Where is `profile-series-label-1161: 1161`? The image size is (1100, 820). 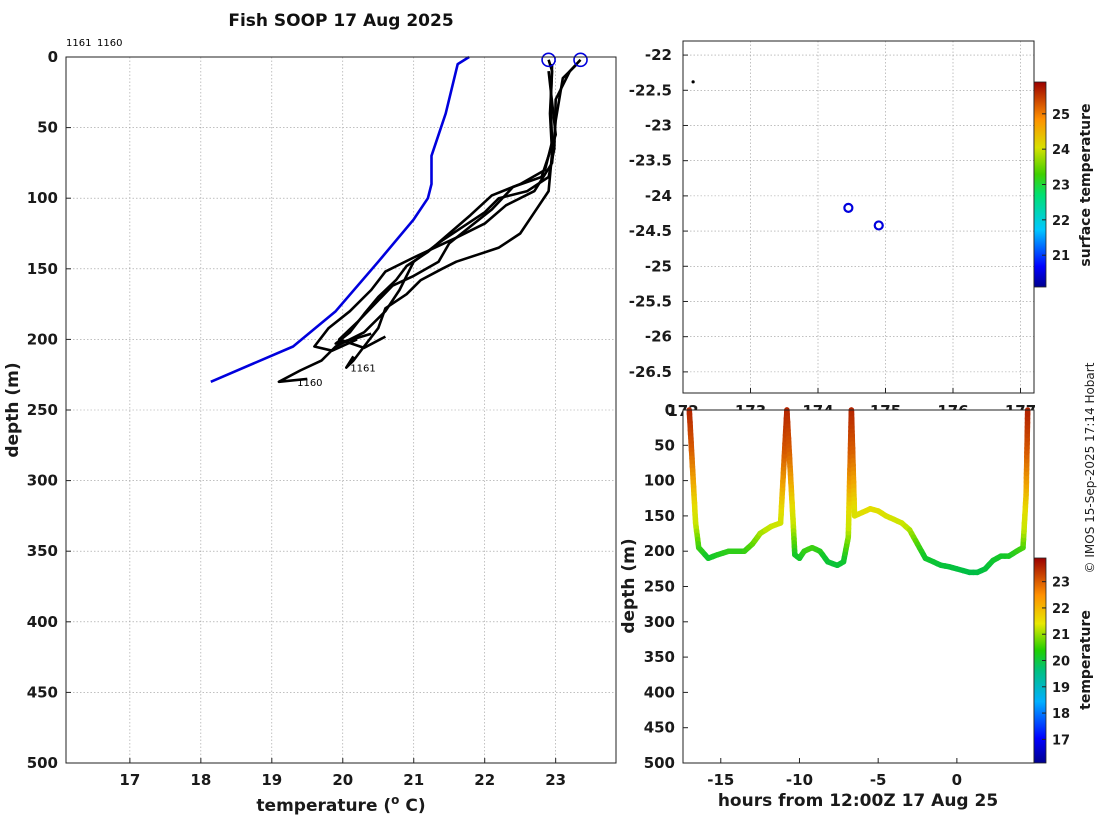 profile-series-label-1161: 1161 is located at coordinates (362, 369).